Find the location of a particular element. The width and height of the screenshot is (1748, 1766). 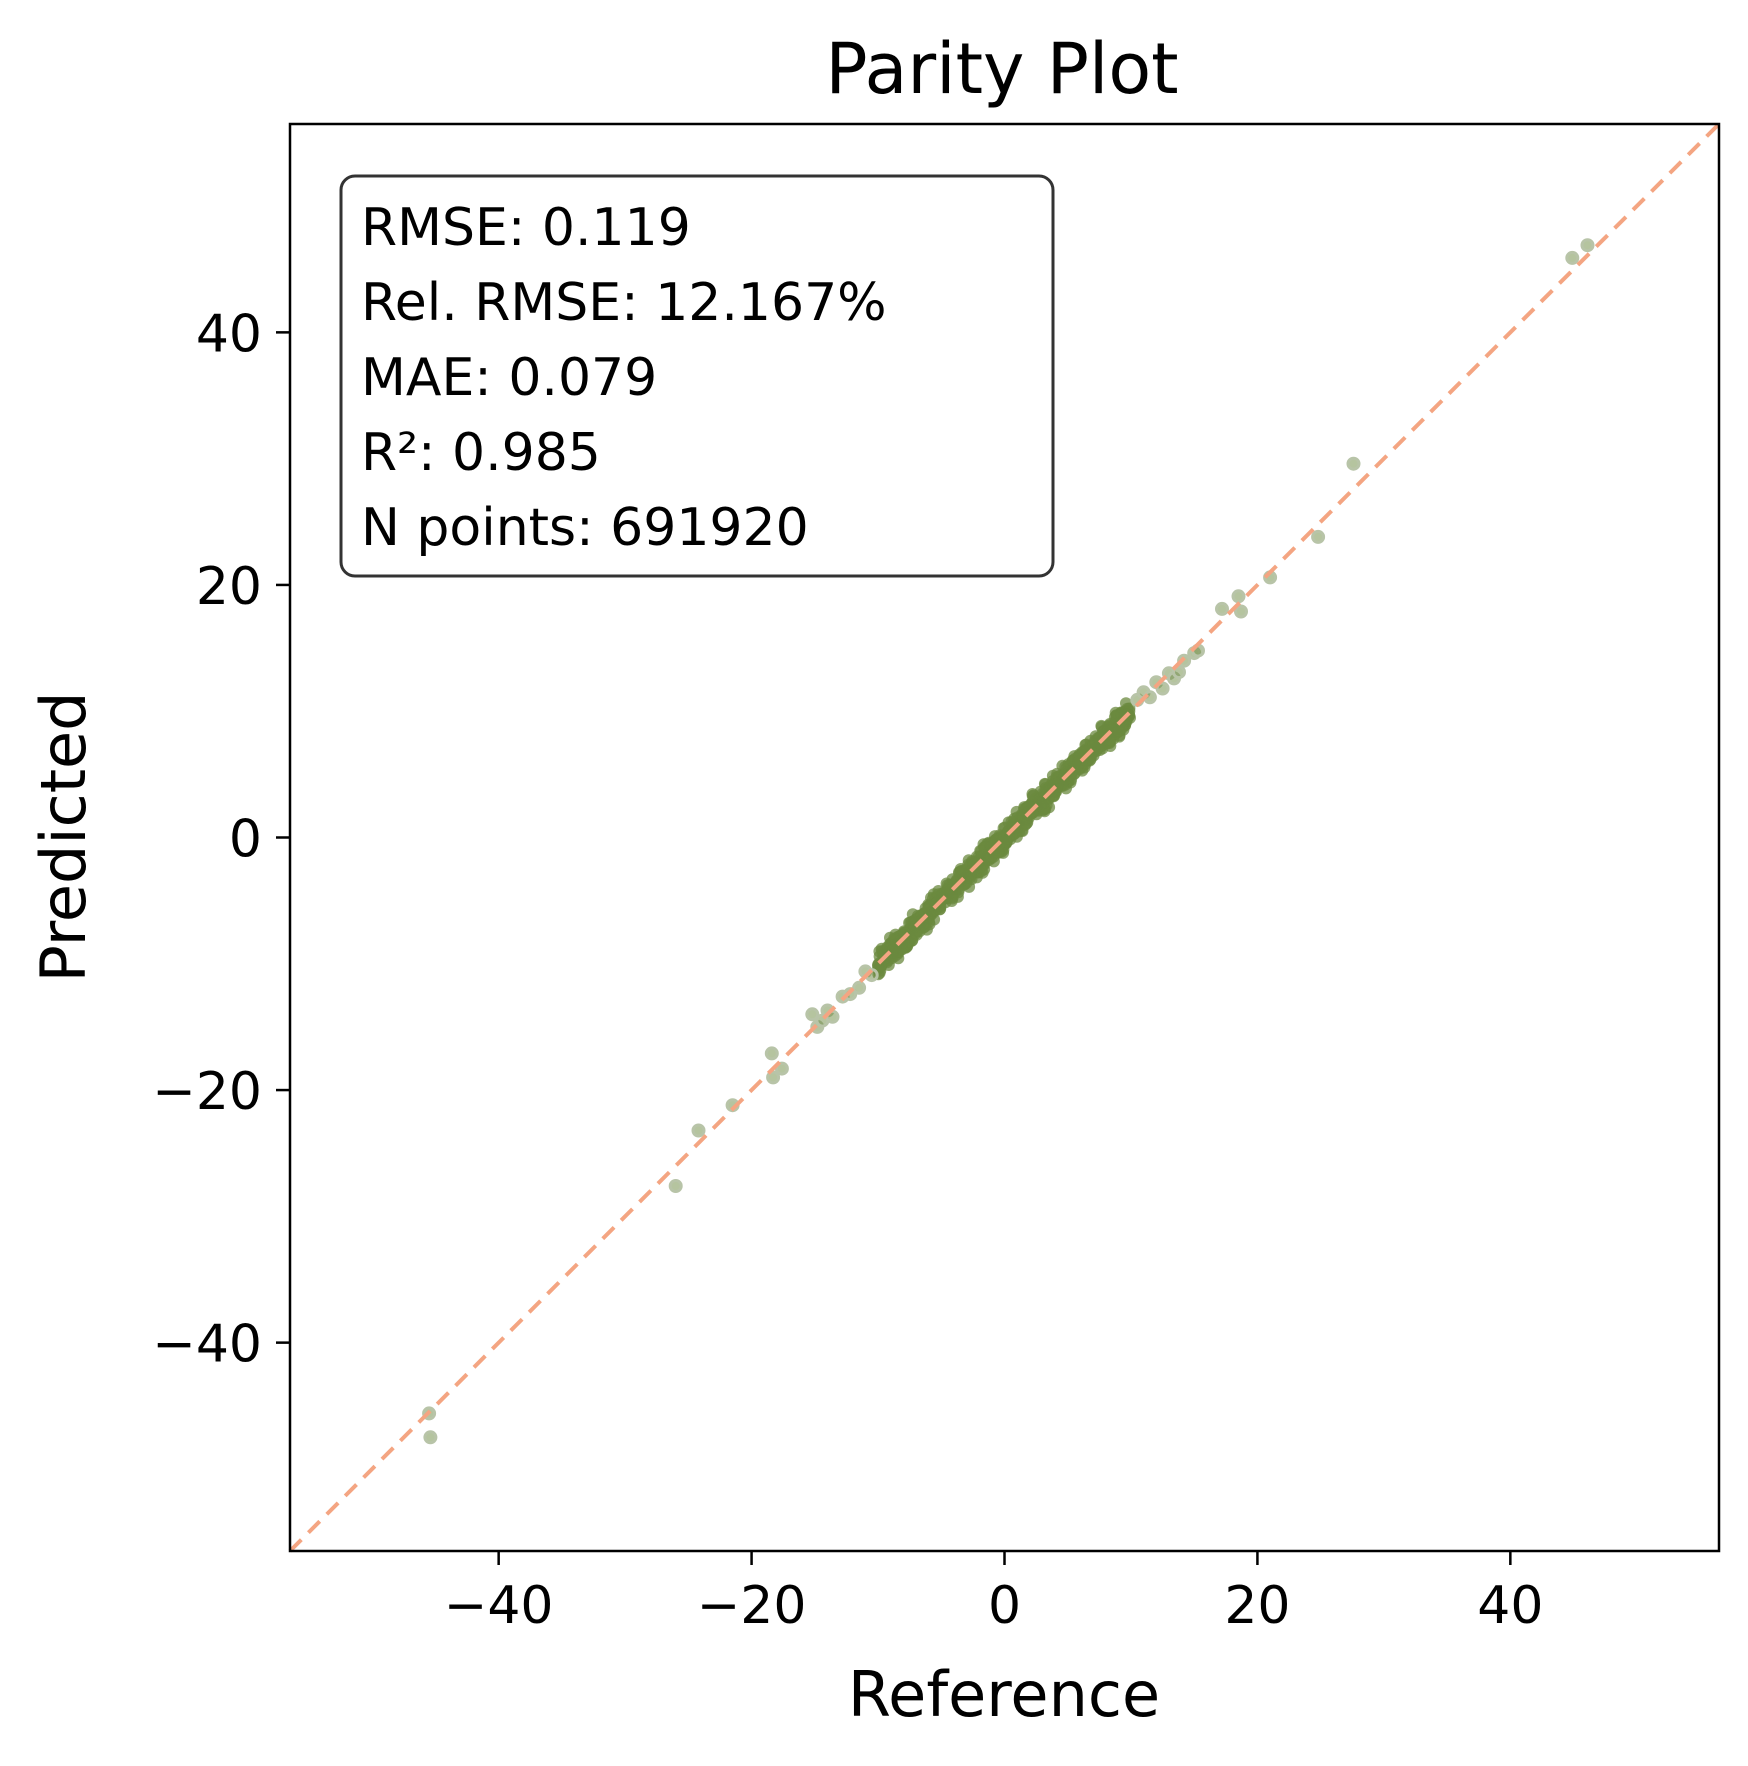

stat-rel-rmse: Rel. RMSE: 12.167% is located at coordinates (624, 303).